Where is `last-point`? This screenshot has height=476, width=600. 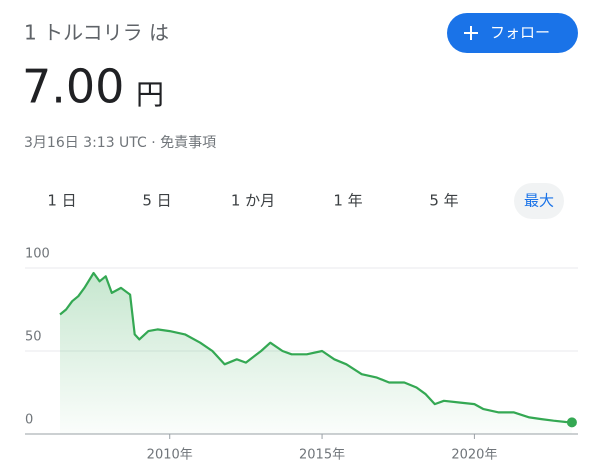 last-point is located at coordinates (571, 422).